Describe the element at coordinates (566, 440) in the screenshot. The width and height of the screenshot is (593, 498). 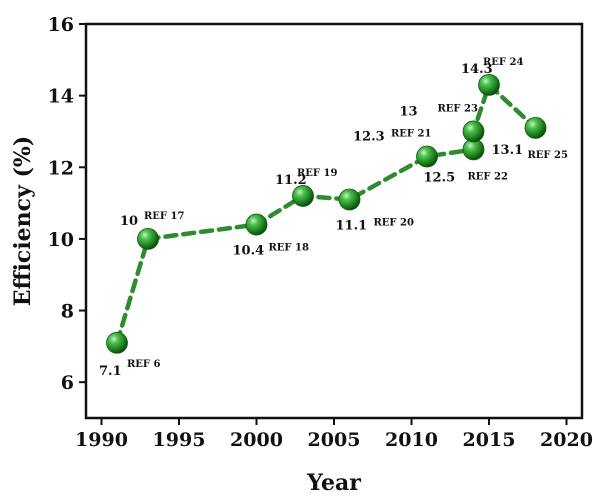
I see `x-tick-label: 2020` at that location.